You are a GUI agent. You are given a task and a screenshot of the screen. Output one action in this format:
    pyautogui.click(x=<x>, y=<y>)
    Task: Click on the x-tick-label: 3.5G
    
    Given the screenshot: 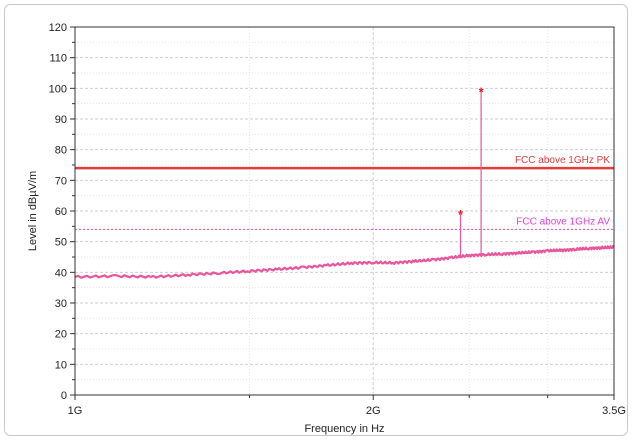 What is the action you would take?
    pyautogui.click(x=614, y=411)
    